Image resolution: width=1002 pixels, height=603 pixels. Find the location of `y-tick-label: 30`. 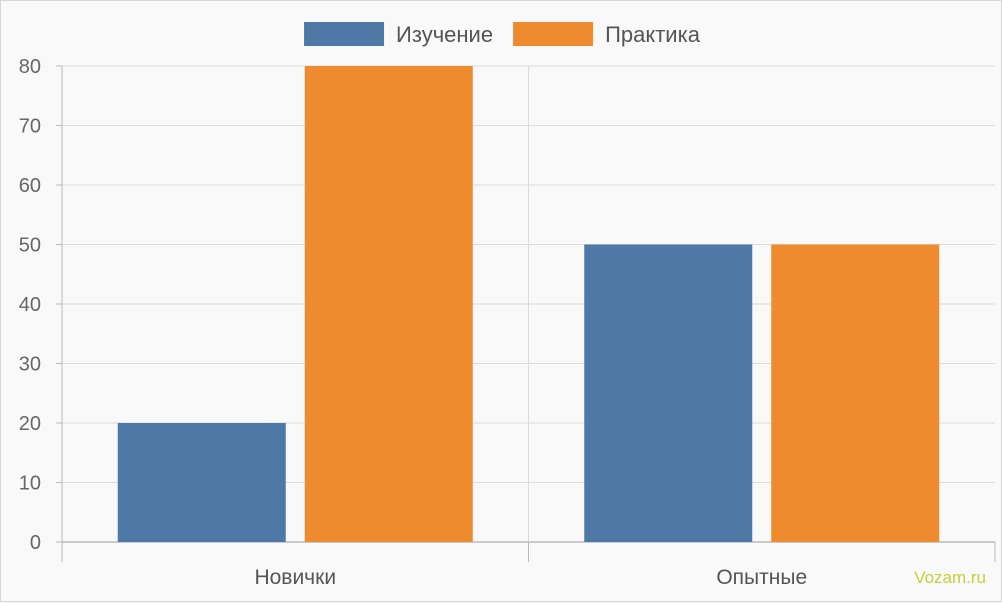

y-tick-label: 30 is located at coordinates (30, 365).